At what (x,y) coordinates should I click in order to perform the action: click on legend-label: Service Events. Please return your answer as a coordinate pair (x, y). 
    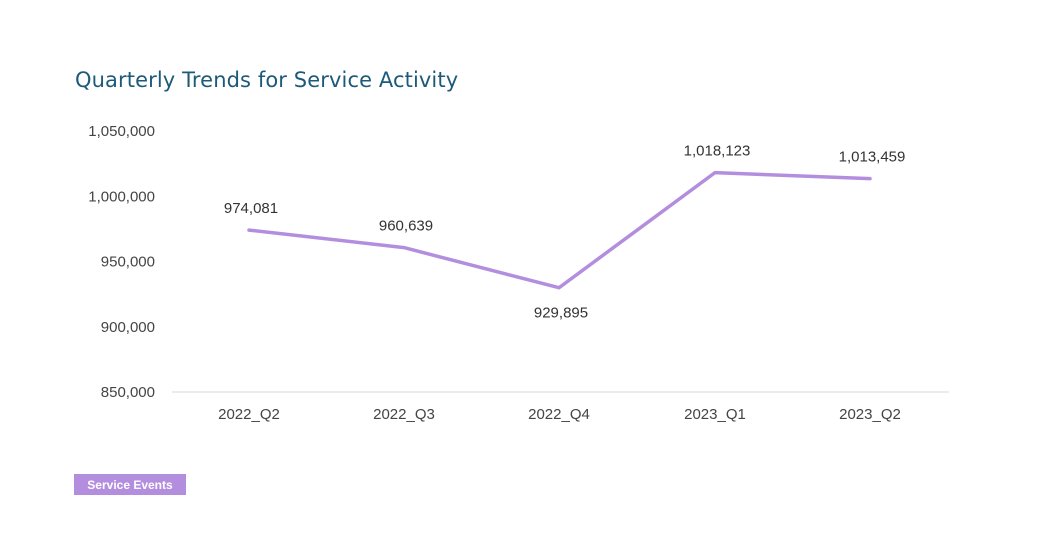
    Looking at the image, I should click on (130, 484).